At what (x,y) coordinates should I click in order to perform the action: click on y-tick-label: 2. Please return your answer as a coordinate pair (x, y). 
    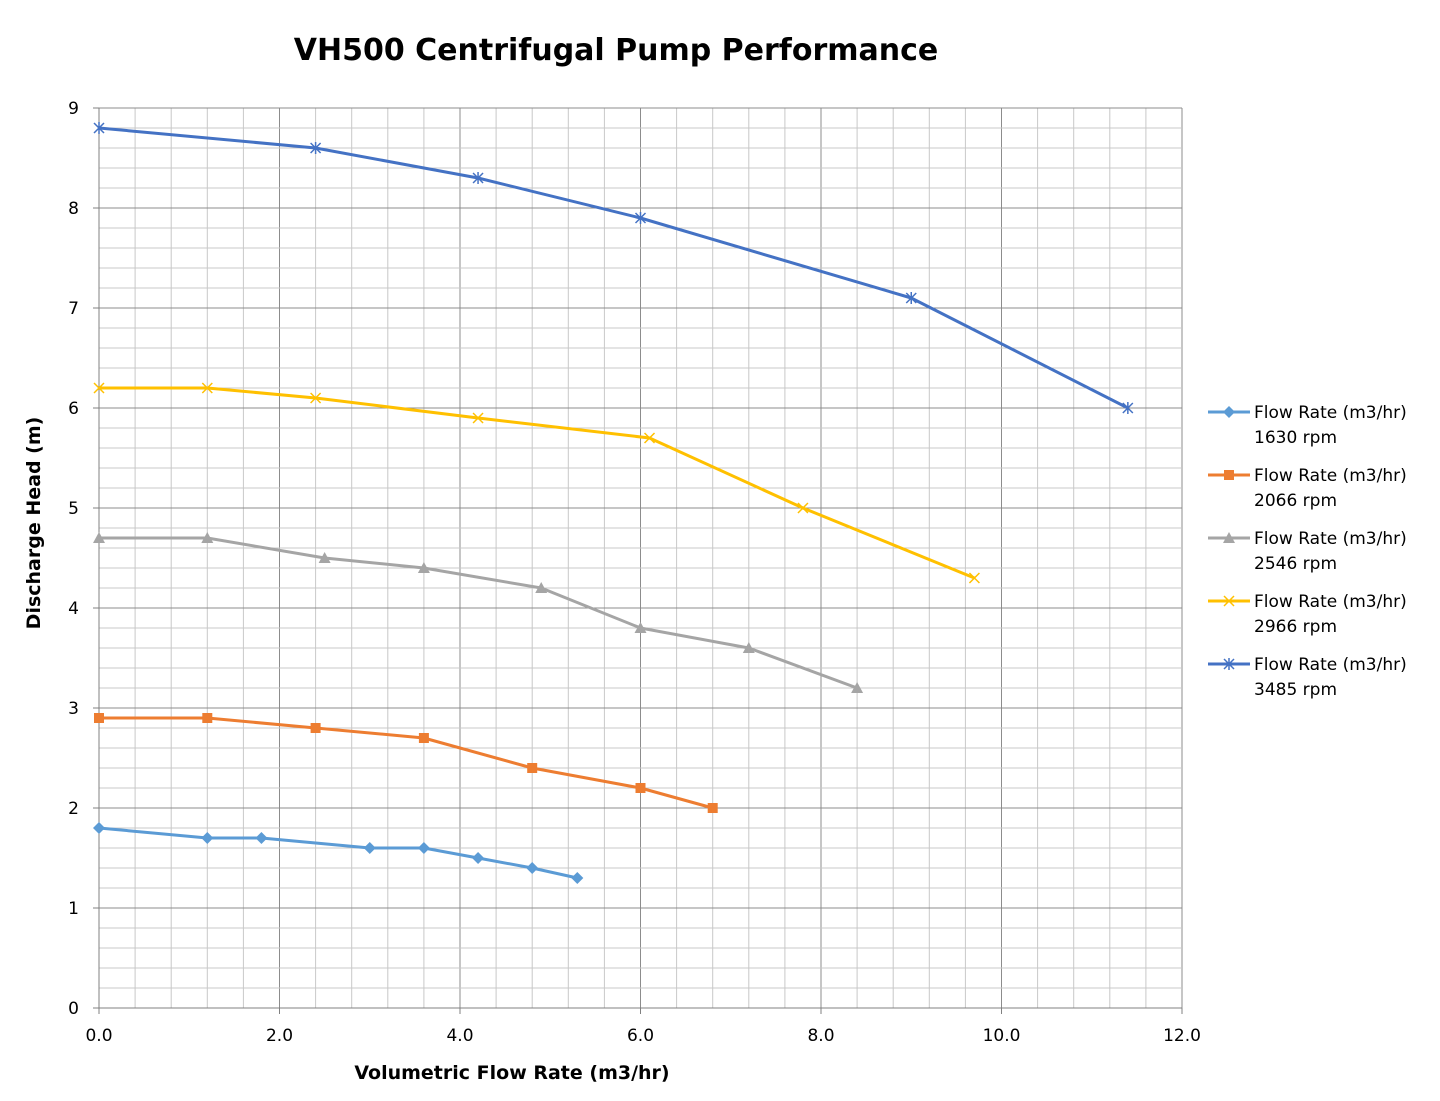
    Looking at the image, I should click on (73, 809).